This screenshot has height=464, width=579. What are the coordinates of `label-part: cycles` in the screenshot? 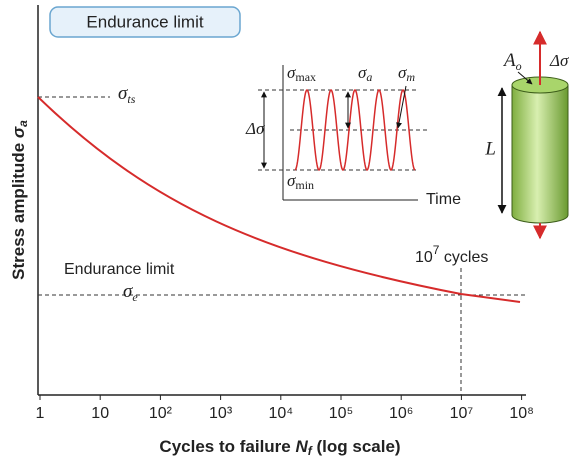 It's located at (463, 257).